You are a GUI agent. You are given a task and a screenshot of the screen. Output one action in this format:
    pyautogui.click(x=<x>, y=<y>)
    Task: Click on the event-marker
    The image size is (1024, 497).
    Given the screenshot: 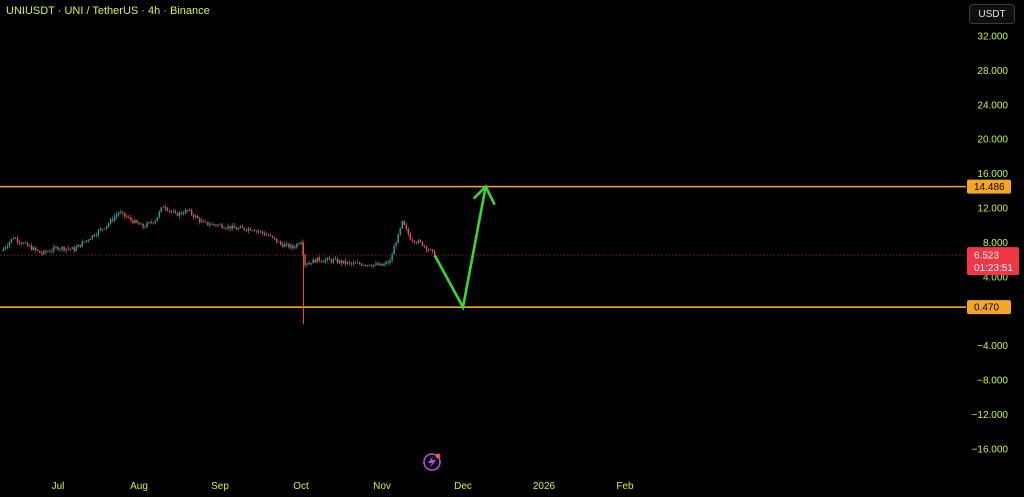 What is the action you would take?
    pyautogui.click(x=432, y=462)
    